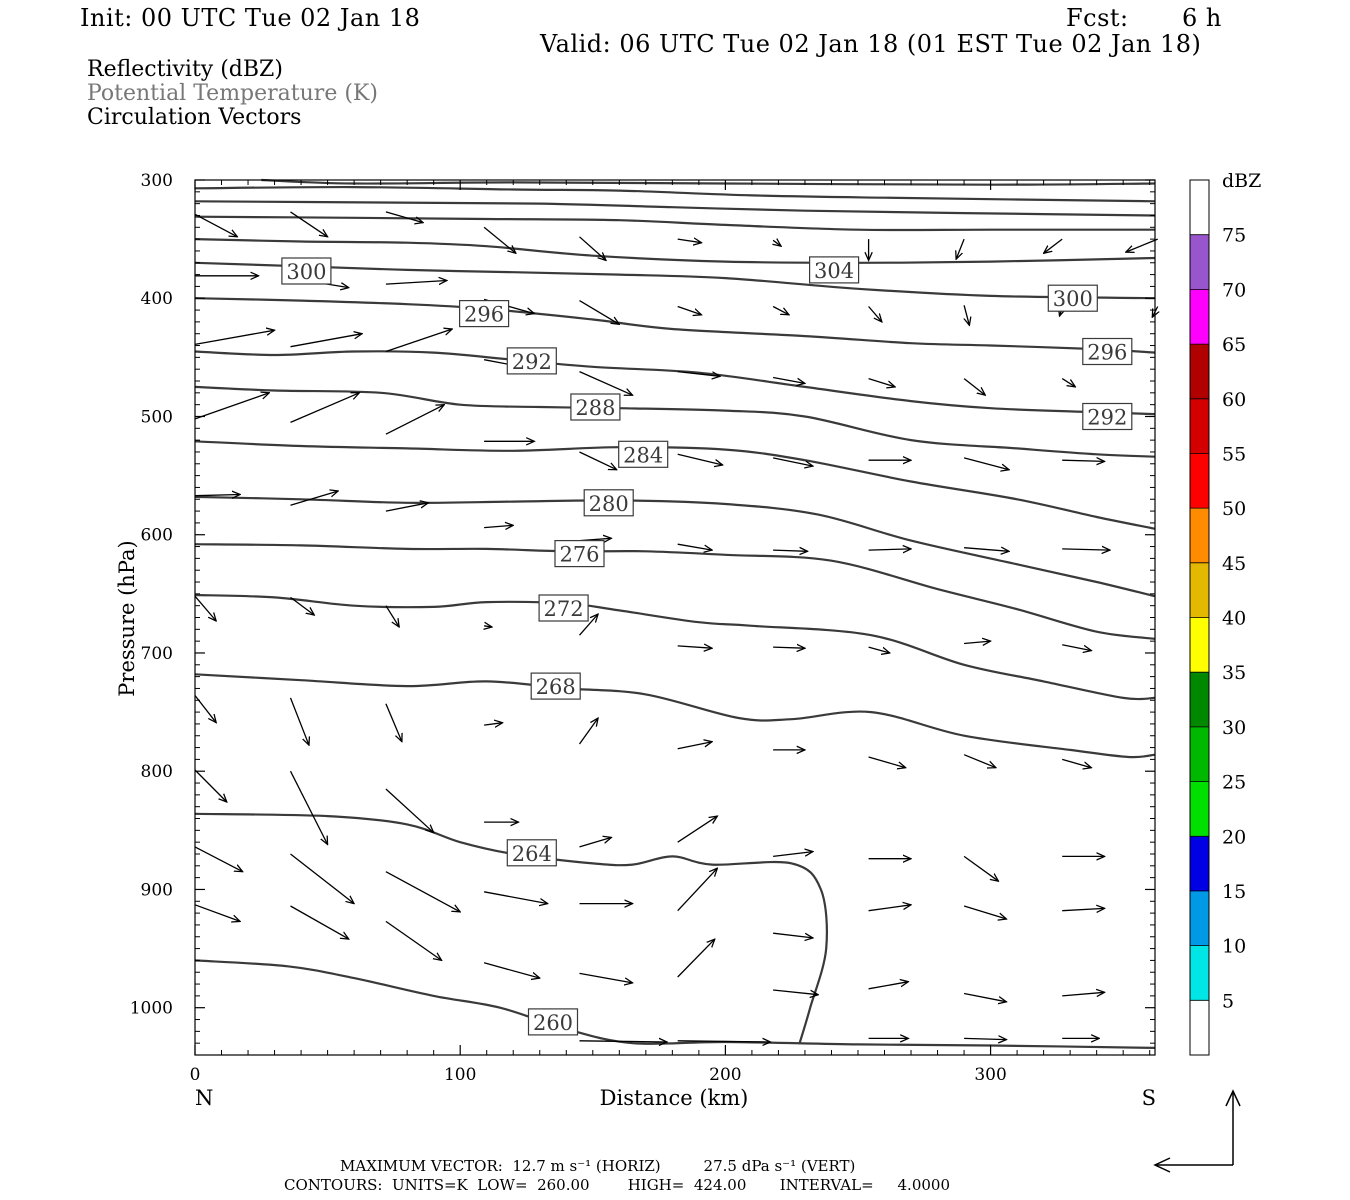 The image size is (1350, 1200). Describe the element at coordinates (1234, 400) in the screenshot. I see `colorbar-level-label: 60` at that location.